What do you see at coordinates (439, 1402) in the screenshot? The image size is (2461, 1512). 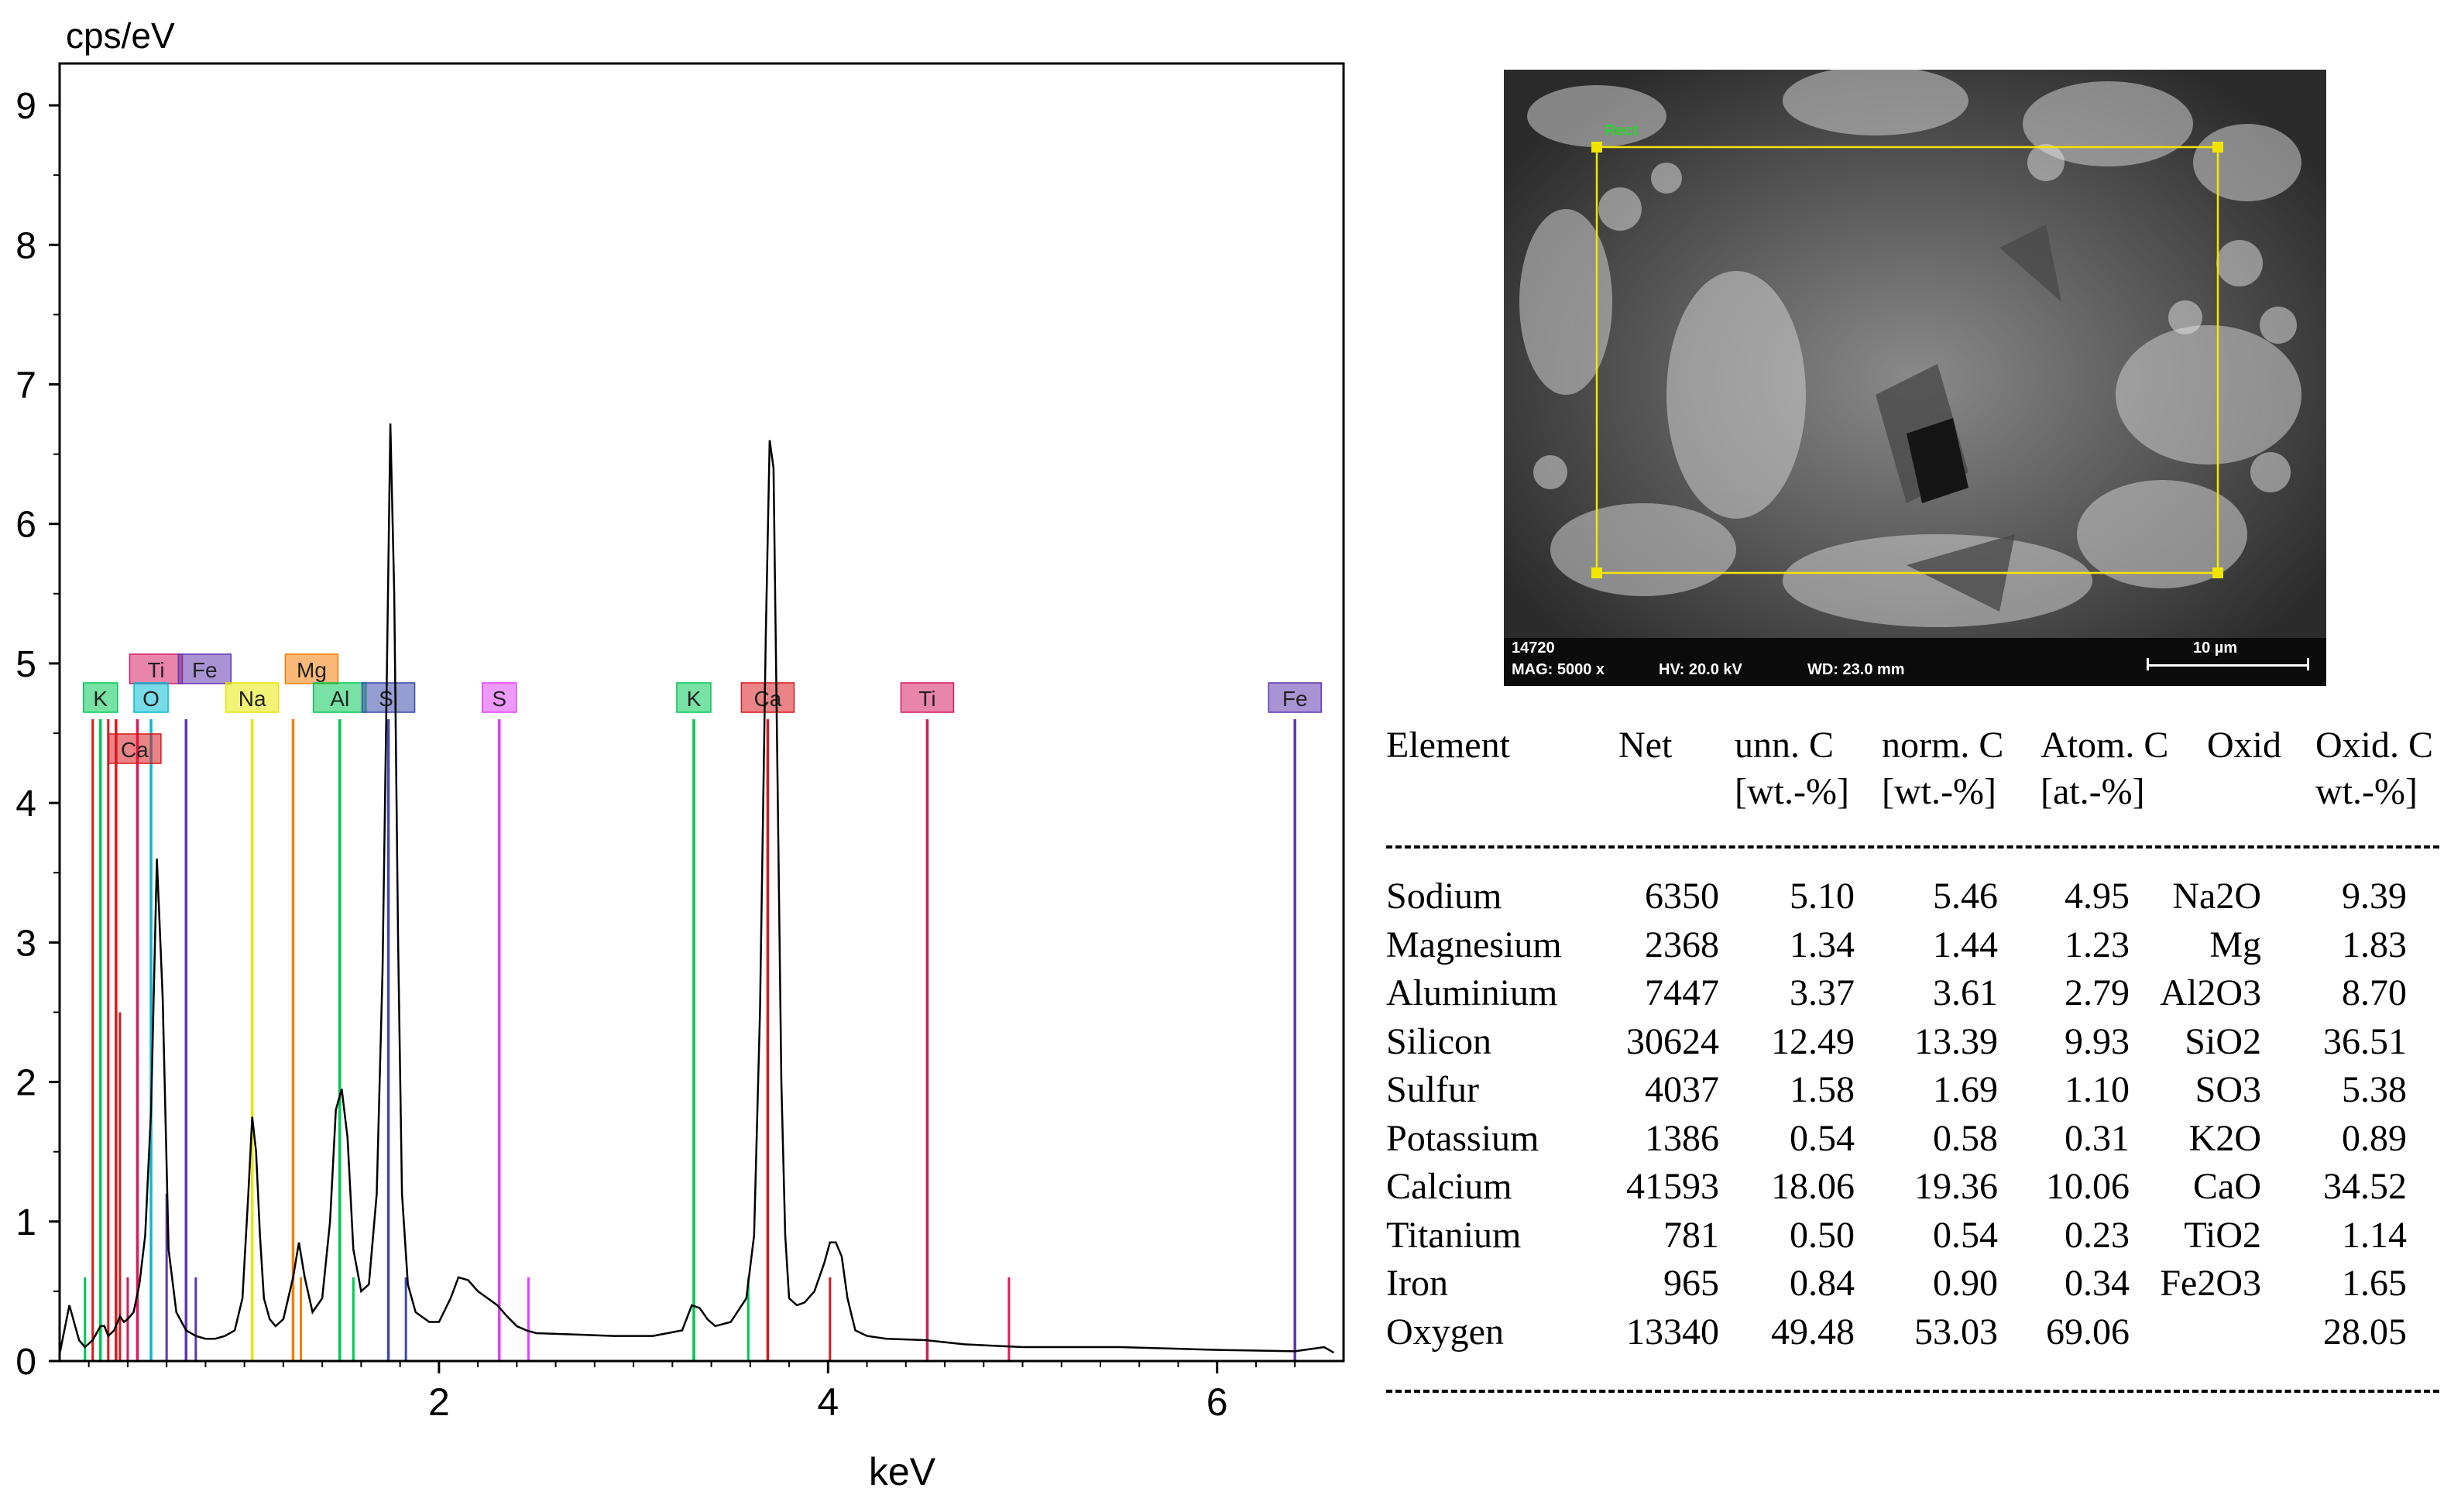 I see `x-tick-label: 2` at bounding box center [439, 1402].